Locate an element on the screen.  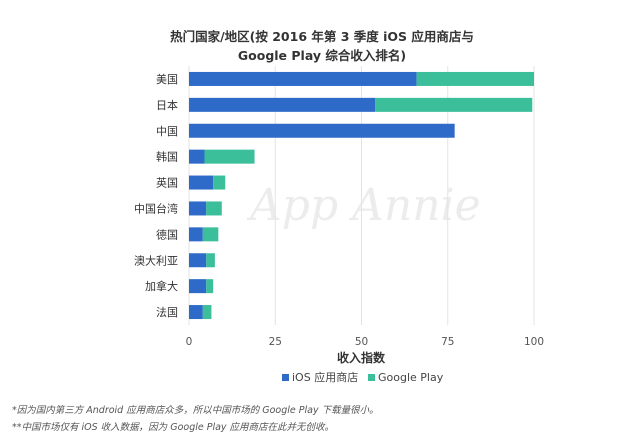
x-tick-label: 50 is located at coordinates (361, 342).